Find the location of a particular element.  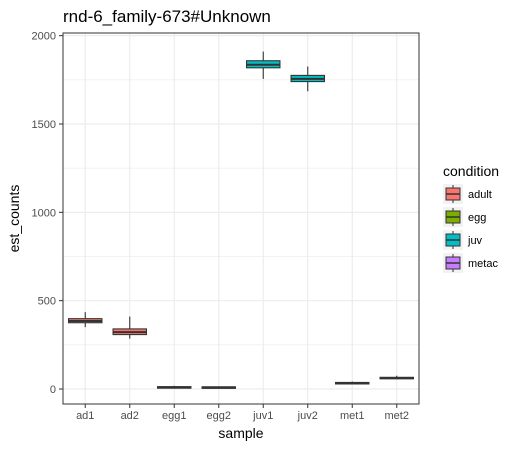

box-ad1 is located at coordinates (85, 320).